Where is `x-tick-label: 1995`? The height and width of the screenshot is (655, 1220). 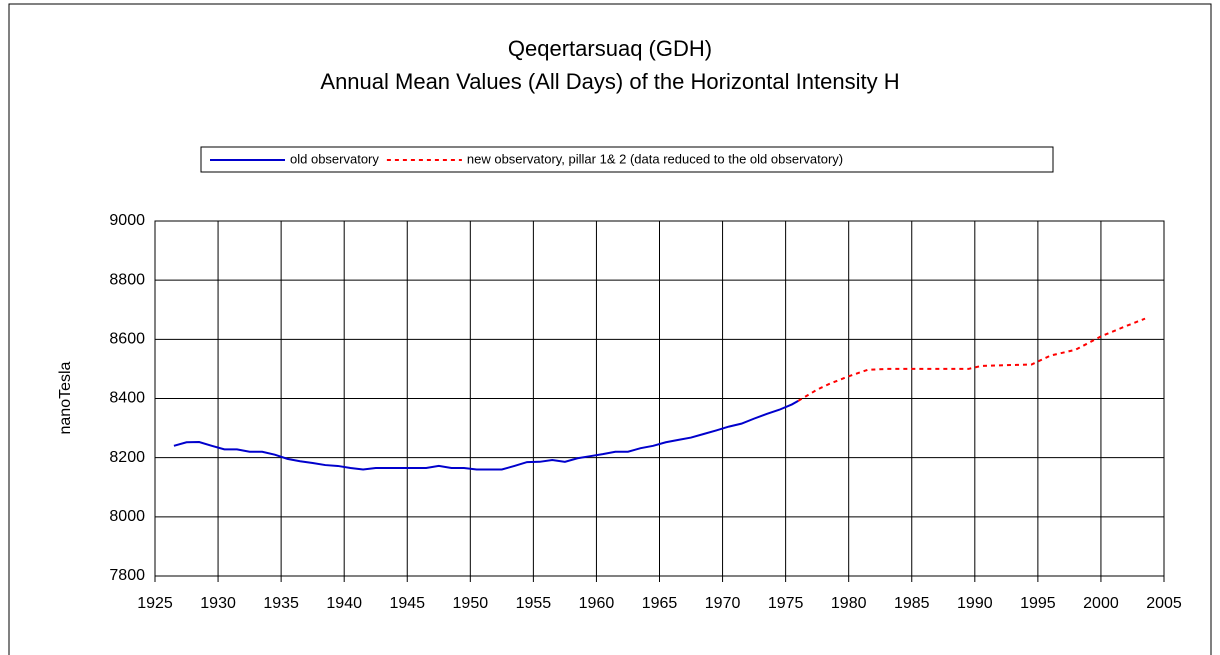 x-tick-label: 1995 is located at coordinates (1038, 603).